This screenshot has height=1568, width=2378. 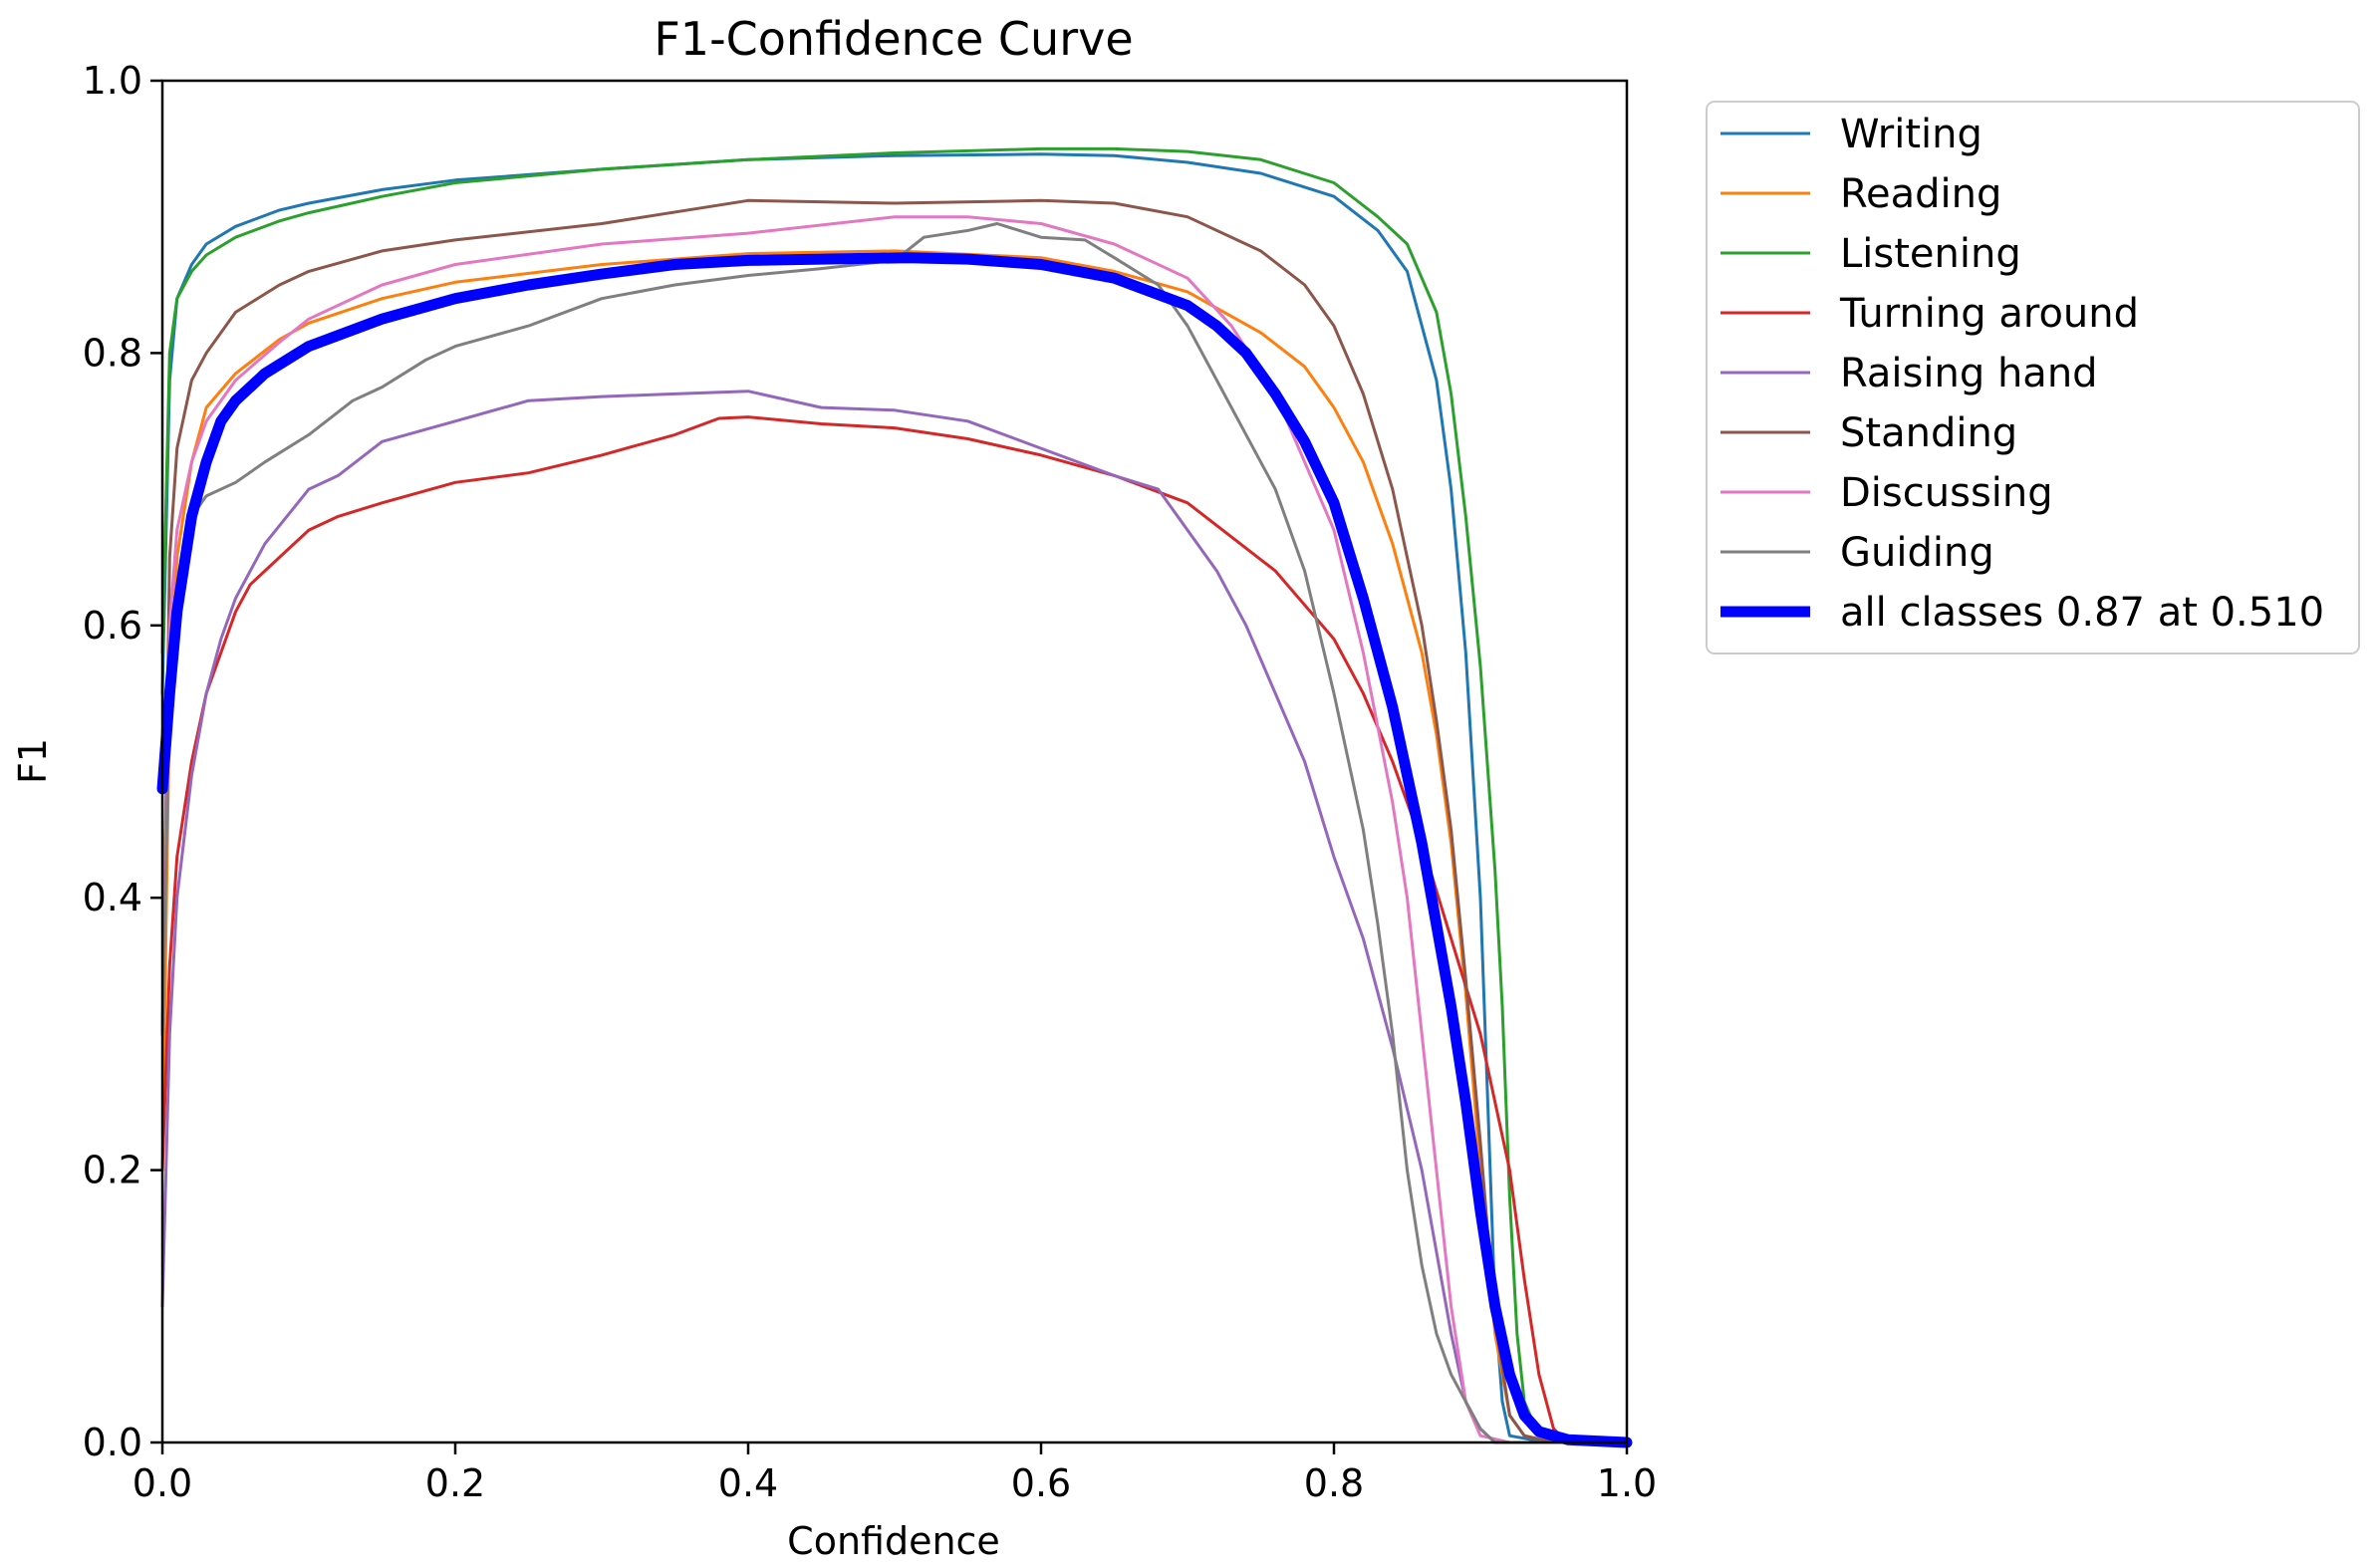 I want to click on legend-label: Turning around, so click(x=1989, y=314).